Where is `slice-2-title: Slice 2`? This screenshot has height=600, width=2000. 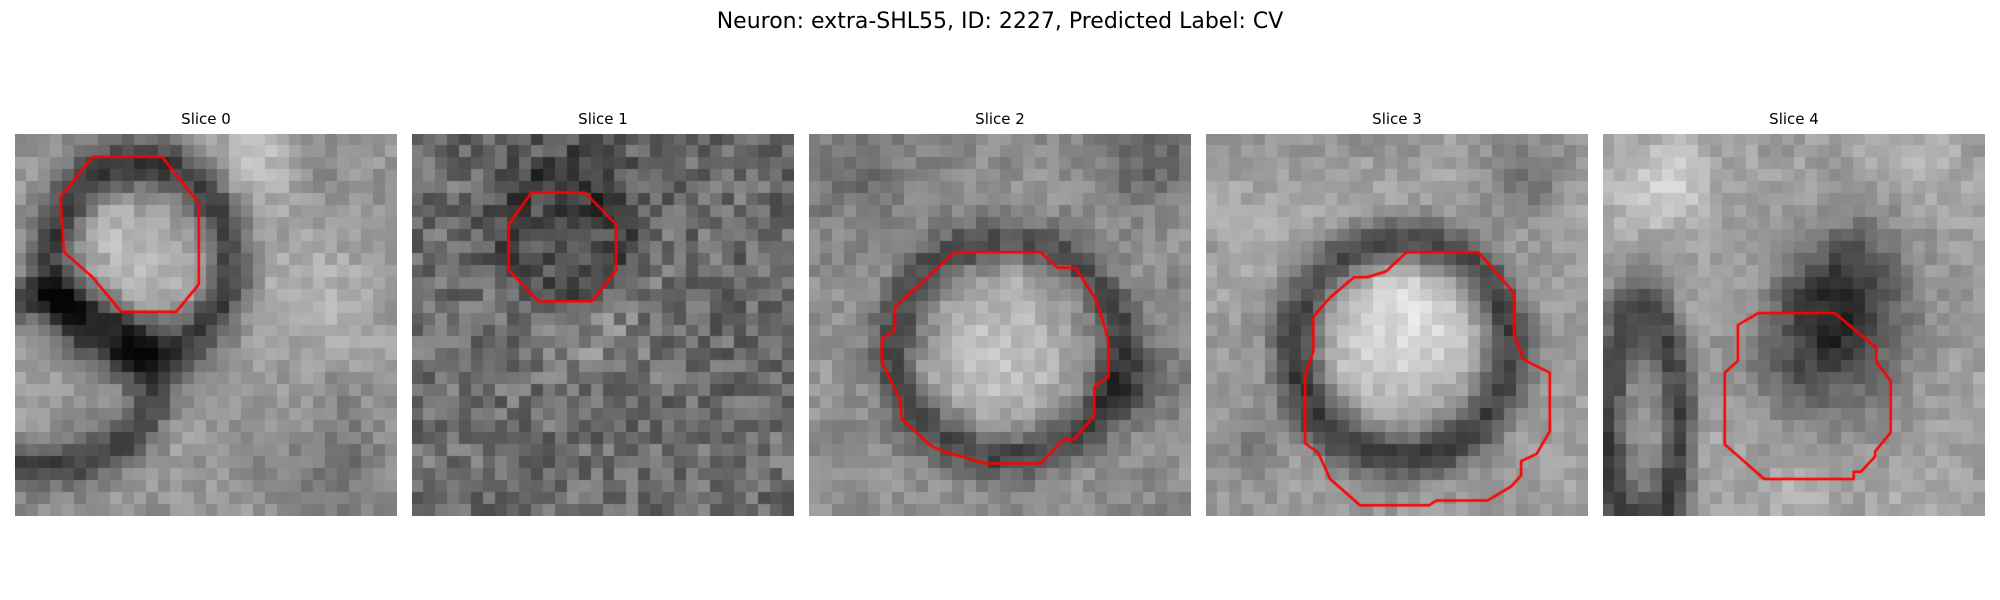
slice-2-title: Slice 2 is located at coordinates (1000, 119).